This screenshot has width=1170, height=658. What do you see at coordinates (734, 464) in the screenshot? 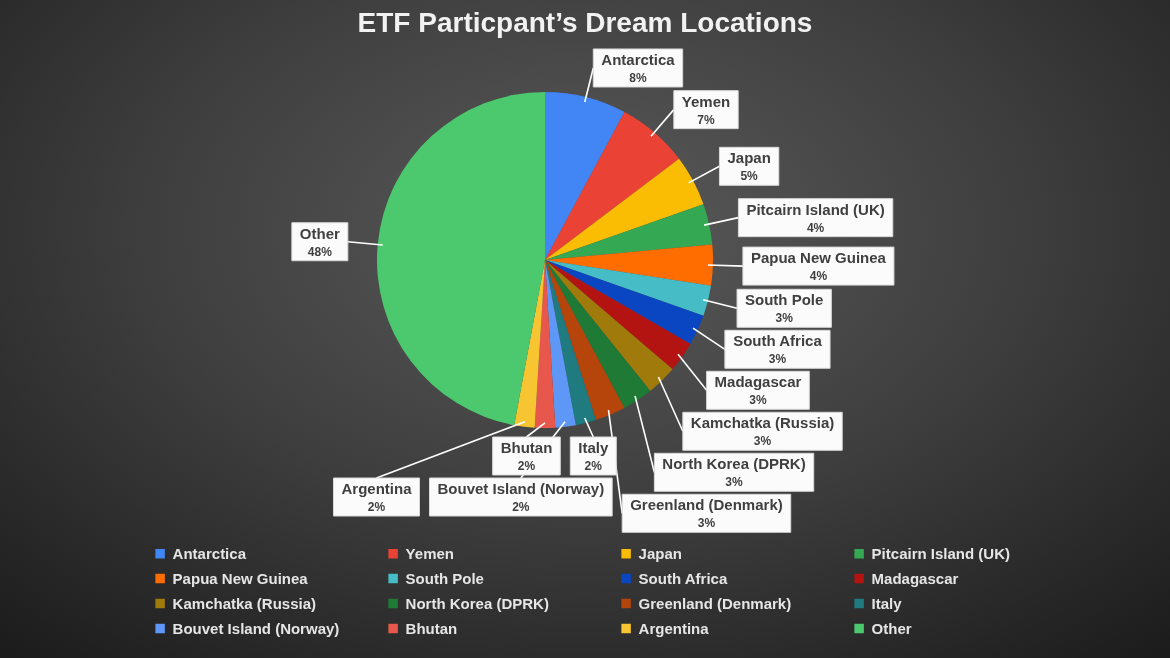
I see `slice-label: North Korea (DPRK)` at bounding box center [734, 464].